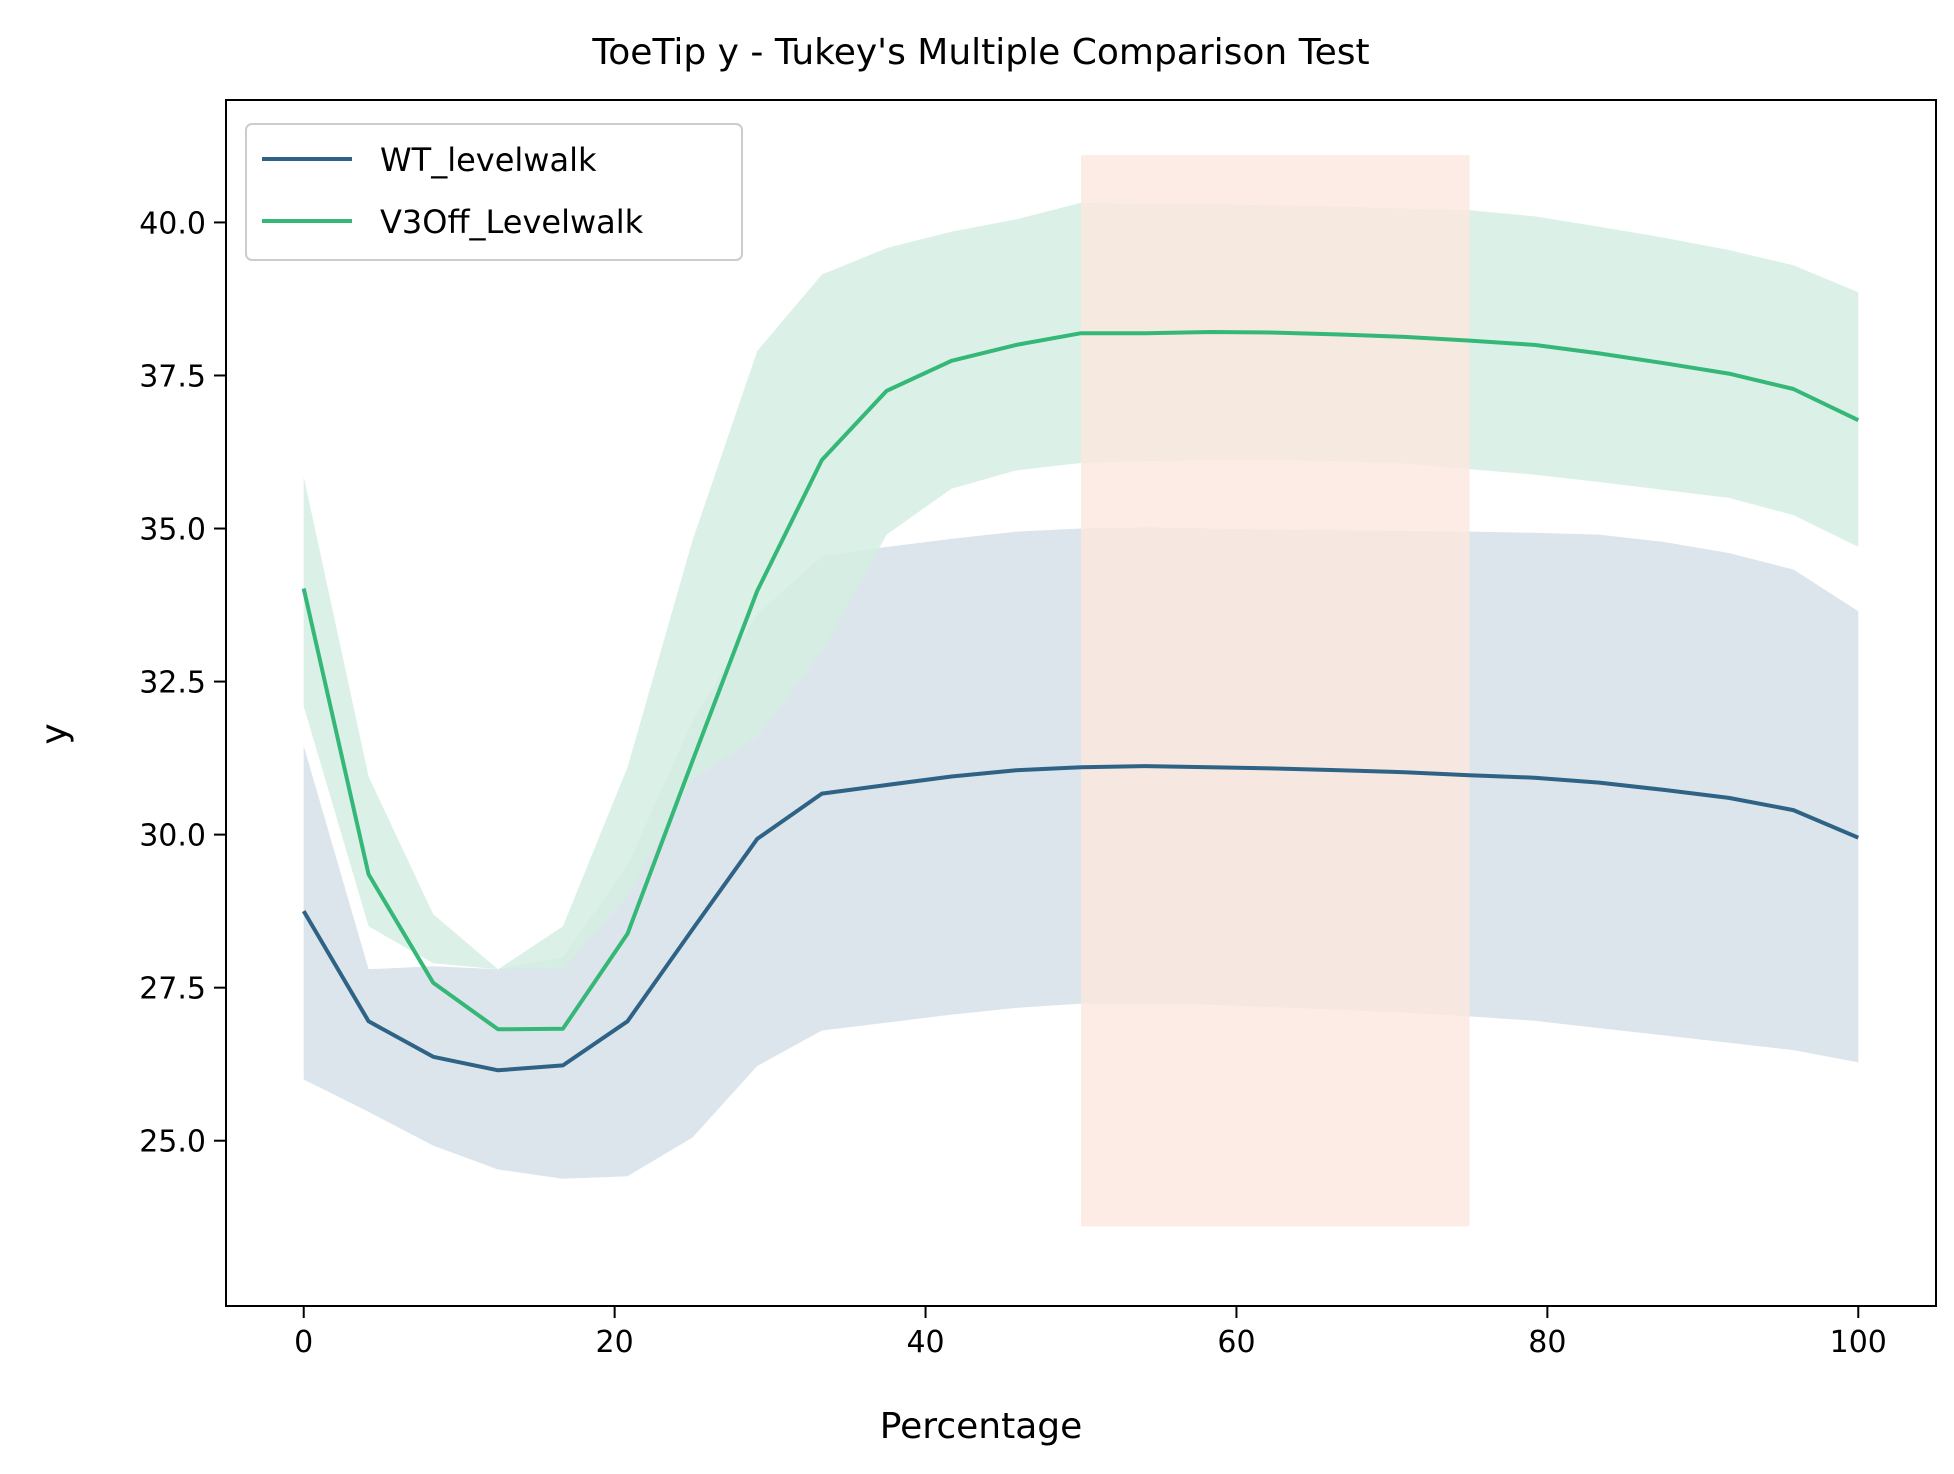 The image size is (1954, 1474). Describe the element at coordinates (1858, 1342) in the screenshot. I see `x-tick-label: 100` at that location.